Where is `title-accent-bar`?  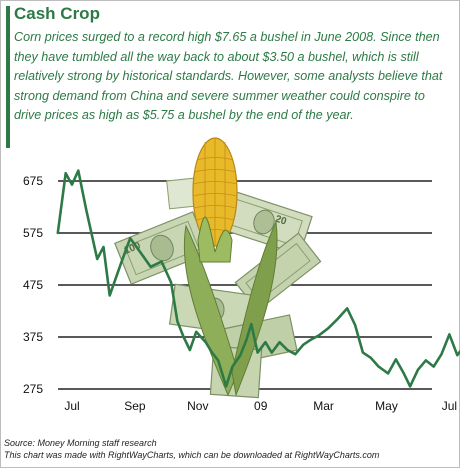
title-accent-bar is located at coordinates (8, 77).